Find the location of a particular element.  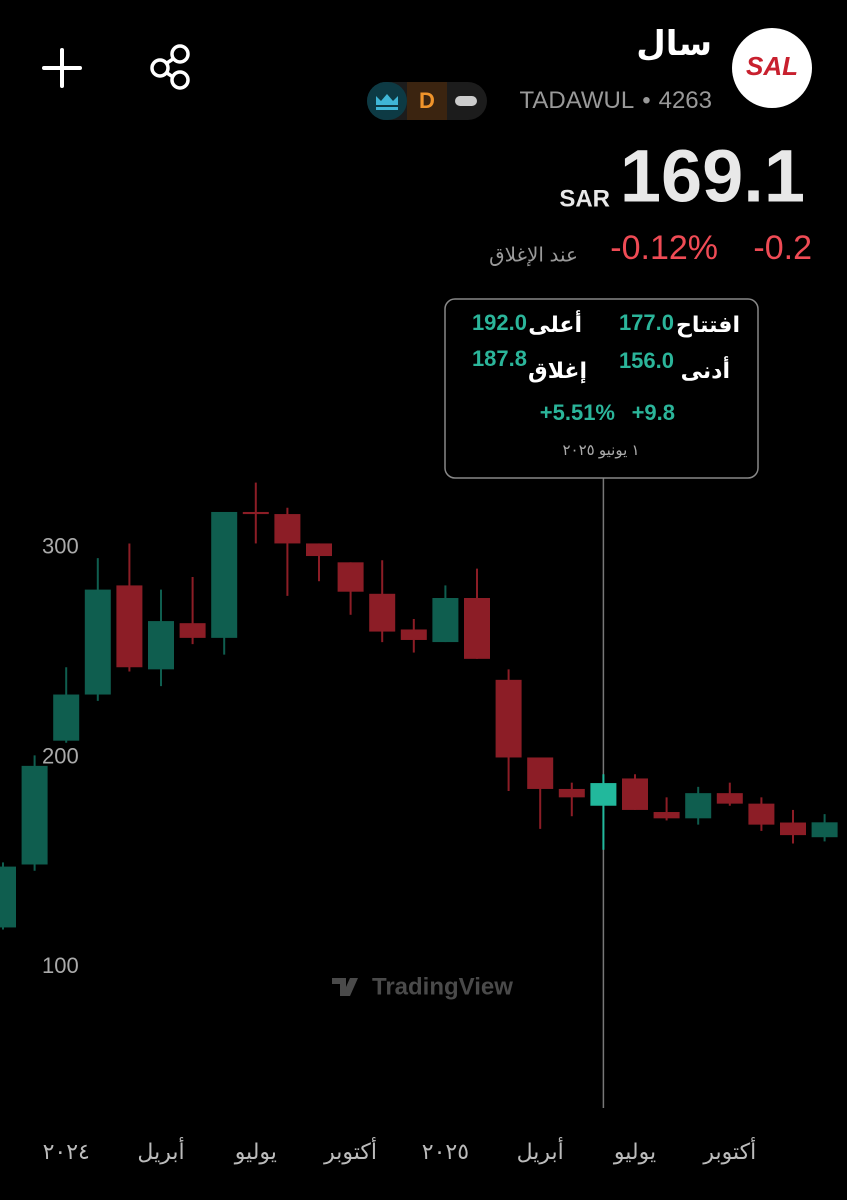

badge-text: D is located at coordinates (427, 100).